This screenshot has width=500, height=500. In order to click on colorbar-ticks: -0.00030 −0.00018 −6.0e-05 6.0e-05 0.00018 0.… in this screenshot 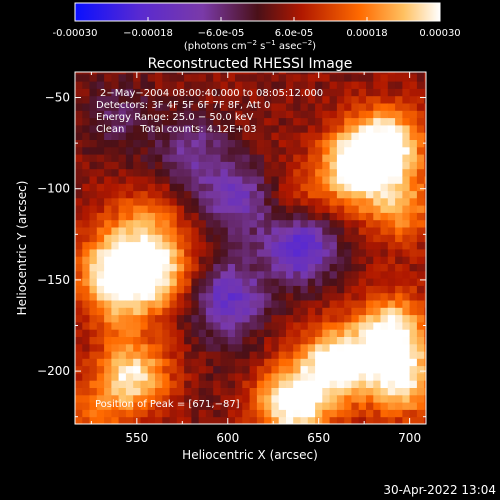, I will do `click(257, 28)`.